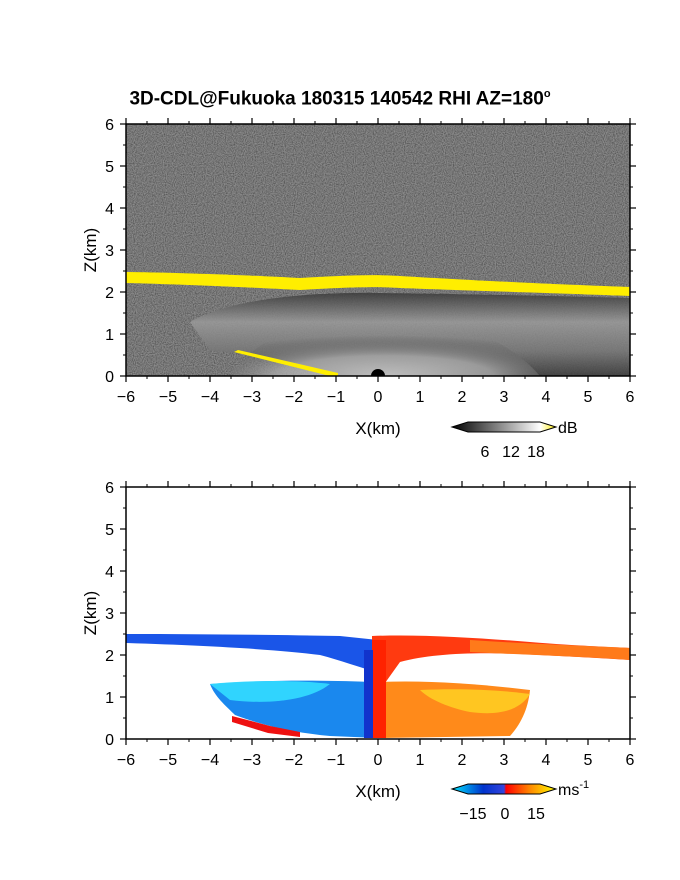  Describe the element at coordinates (485, 452) in the screenshot. I see `colorbar-tick-label: 6` at that location.